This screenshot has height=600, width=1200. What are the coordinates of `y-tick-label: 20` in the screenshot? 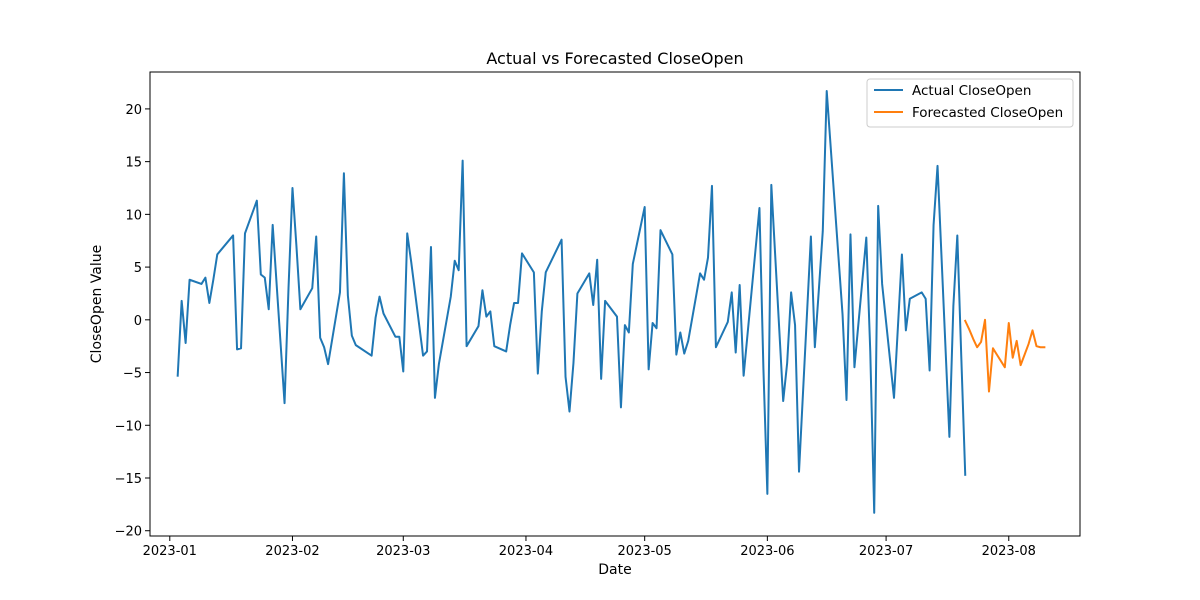 It's located at (133, 110).